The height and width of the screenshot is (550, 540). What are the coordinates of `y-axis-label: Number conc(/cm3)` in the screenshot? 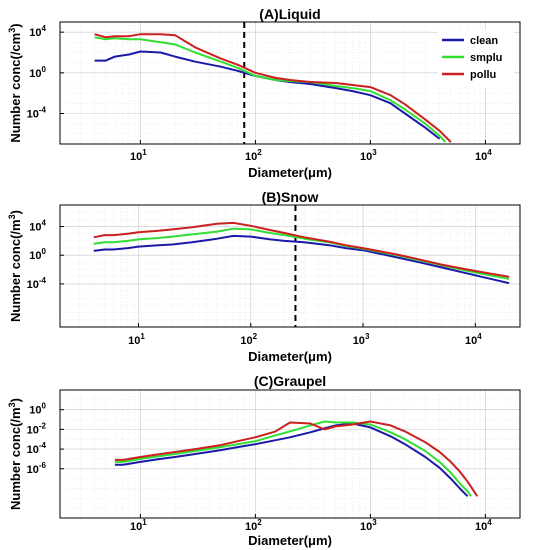 It's located at (15, 82).